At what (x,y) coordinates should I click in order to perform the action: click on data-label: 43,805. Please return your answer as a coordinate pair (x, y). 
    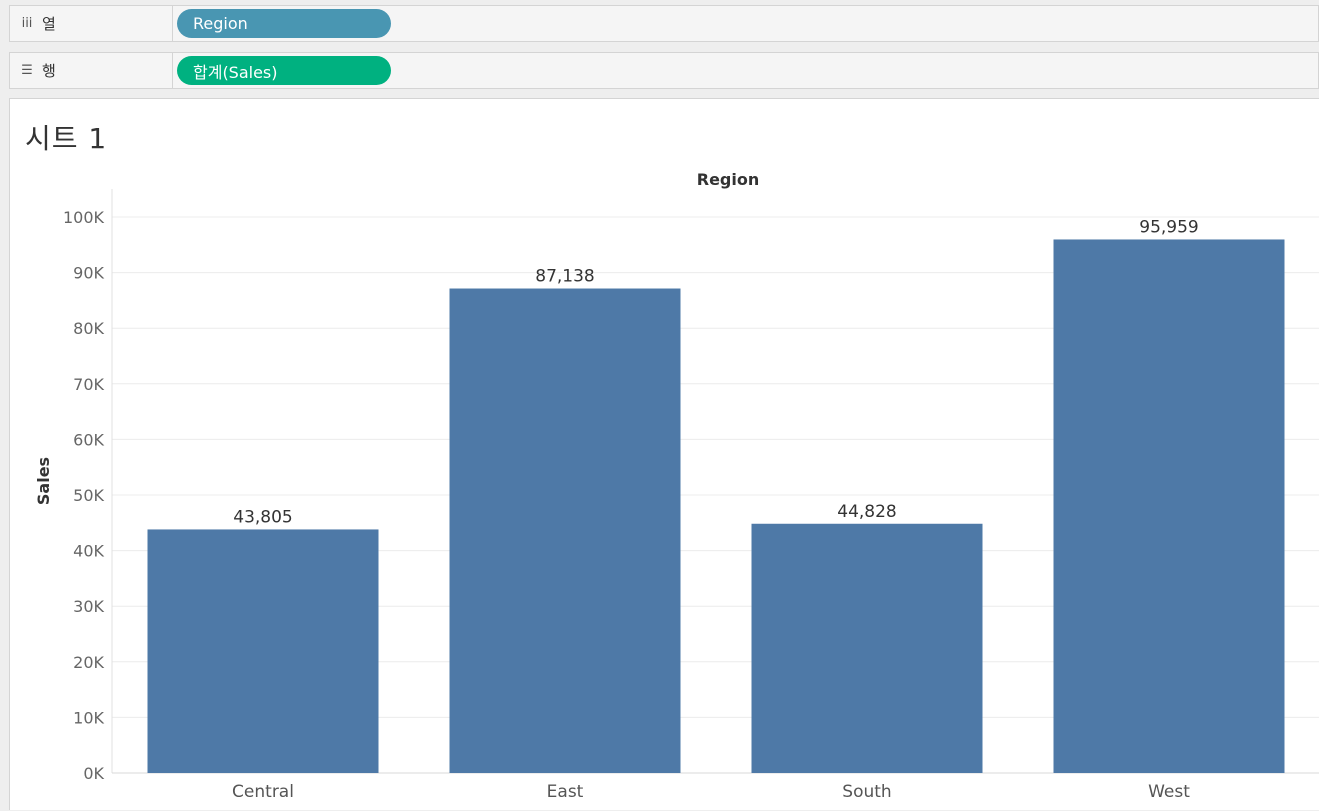
    Looking at the image, I should click on (262, 517).